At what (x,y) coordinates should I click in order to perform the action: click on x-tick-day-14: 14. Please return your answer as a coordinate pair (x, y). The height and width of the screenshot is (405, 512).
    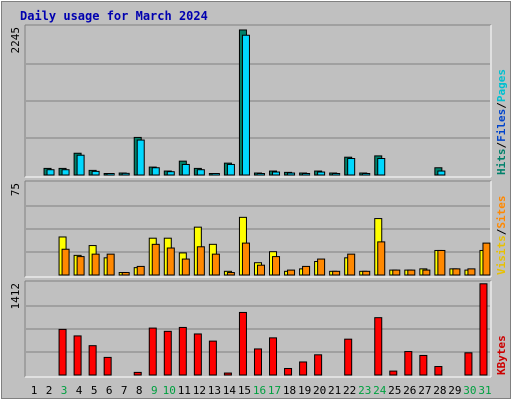
    Looking at the image, I should click on (230, 390).